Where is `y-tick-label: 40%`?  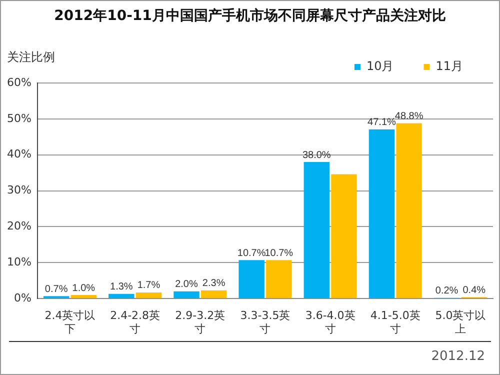
y-tick-label: 40% is located at coordinates (19, 154).